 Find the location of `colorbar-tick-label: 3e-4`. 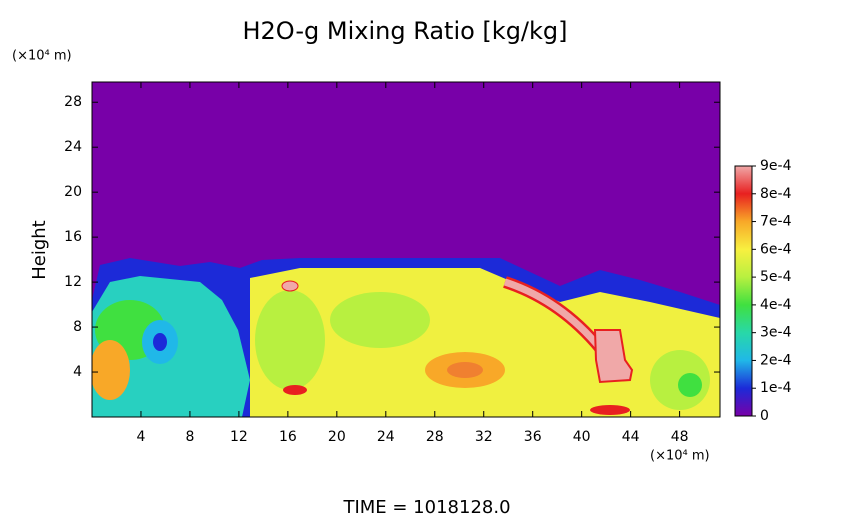

colorbar-tick-label: 3e-4 is located at coordinates (776, 333).